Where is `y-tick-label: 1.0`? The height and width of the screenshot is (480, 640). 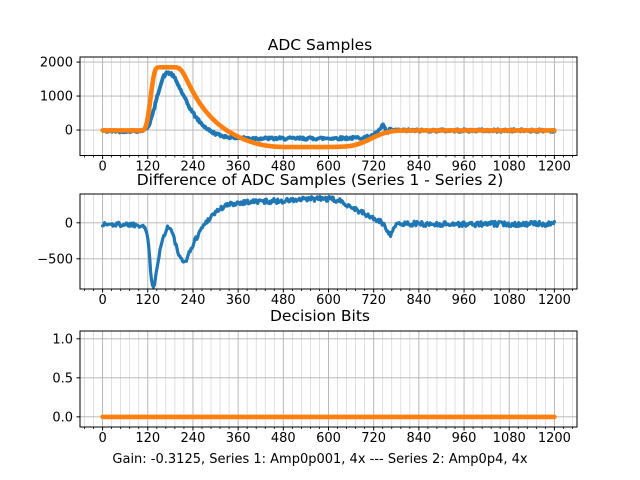
y-tick-label: 1.0 is located at coordinates (62, 339).